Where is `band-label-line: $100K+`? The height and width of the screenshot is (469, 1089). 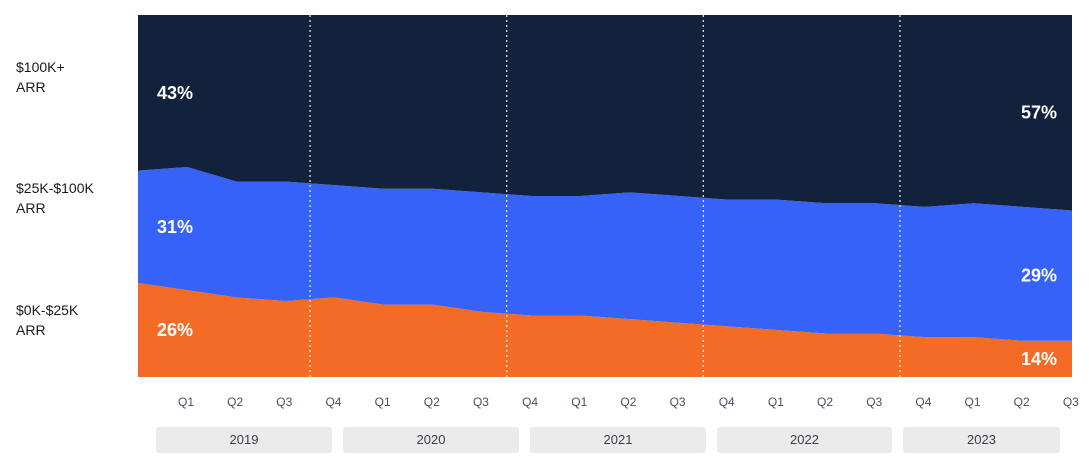 band-label-line: $100K+ is located at coordinates (40, 67).